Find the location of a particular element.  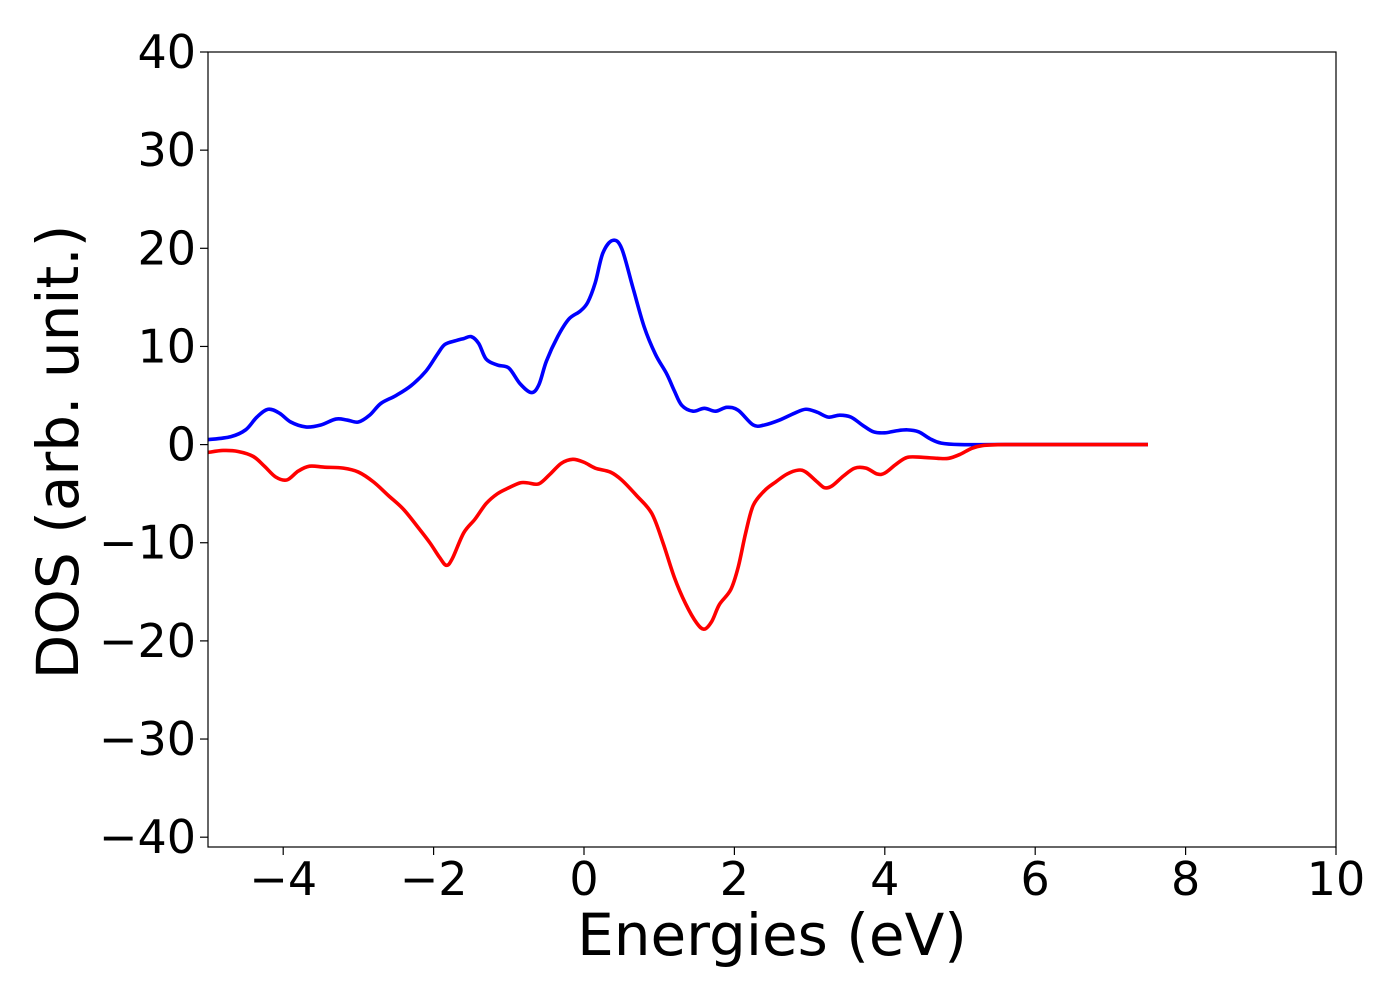

x-axis-label: Energies (eV) is located at coordinates (772, 935).